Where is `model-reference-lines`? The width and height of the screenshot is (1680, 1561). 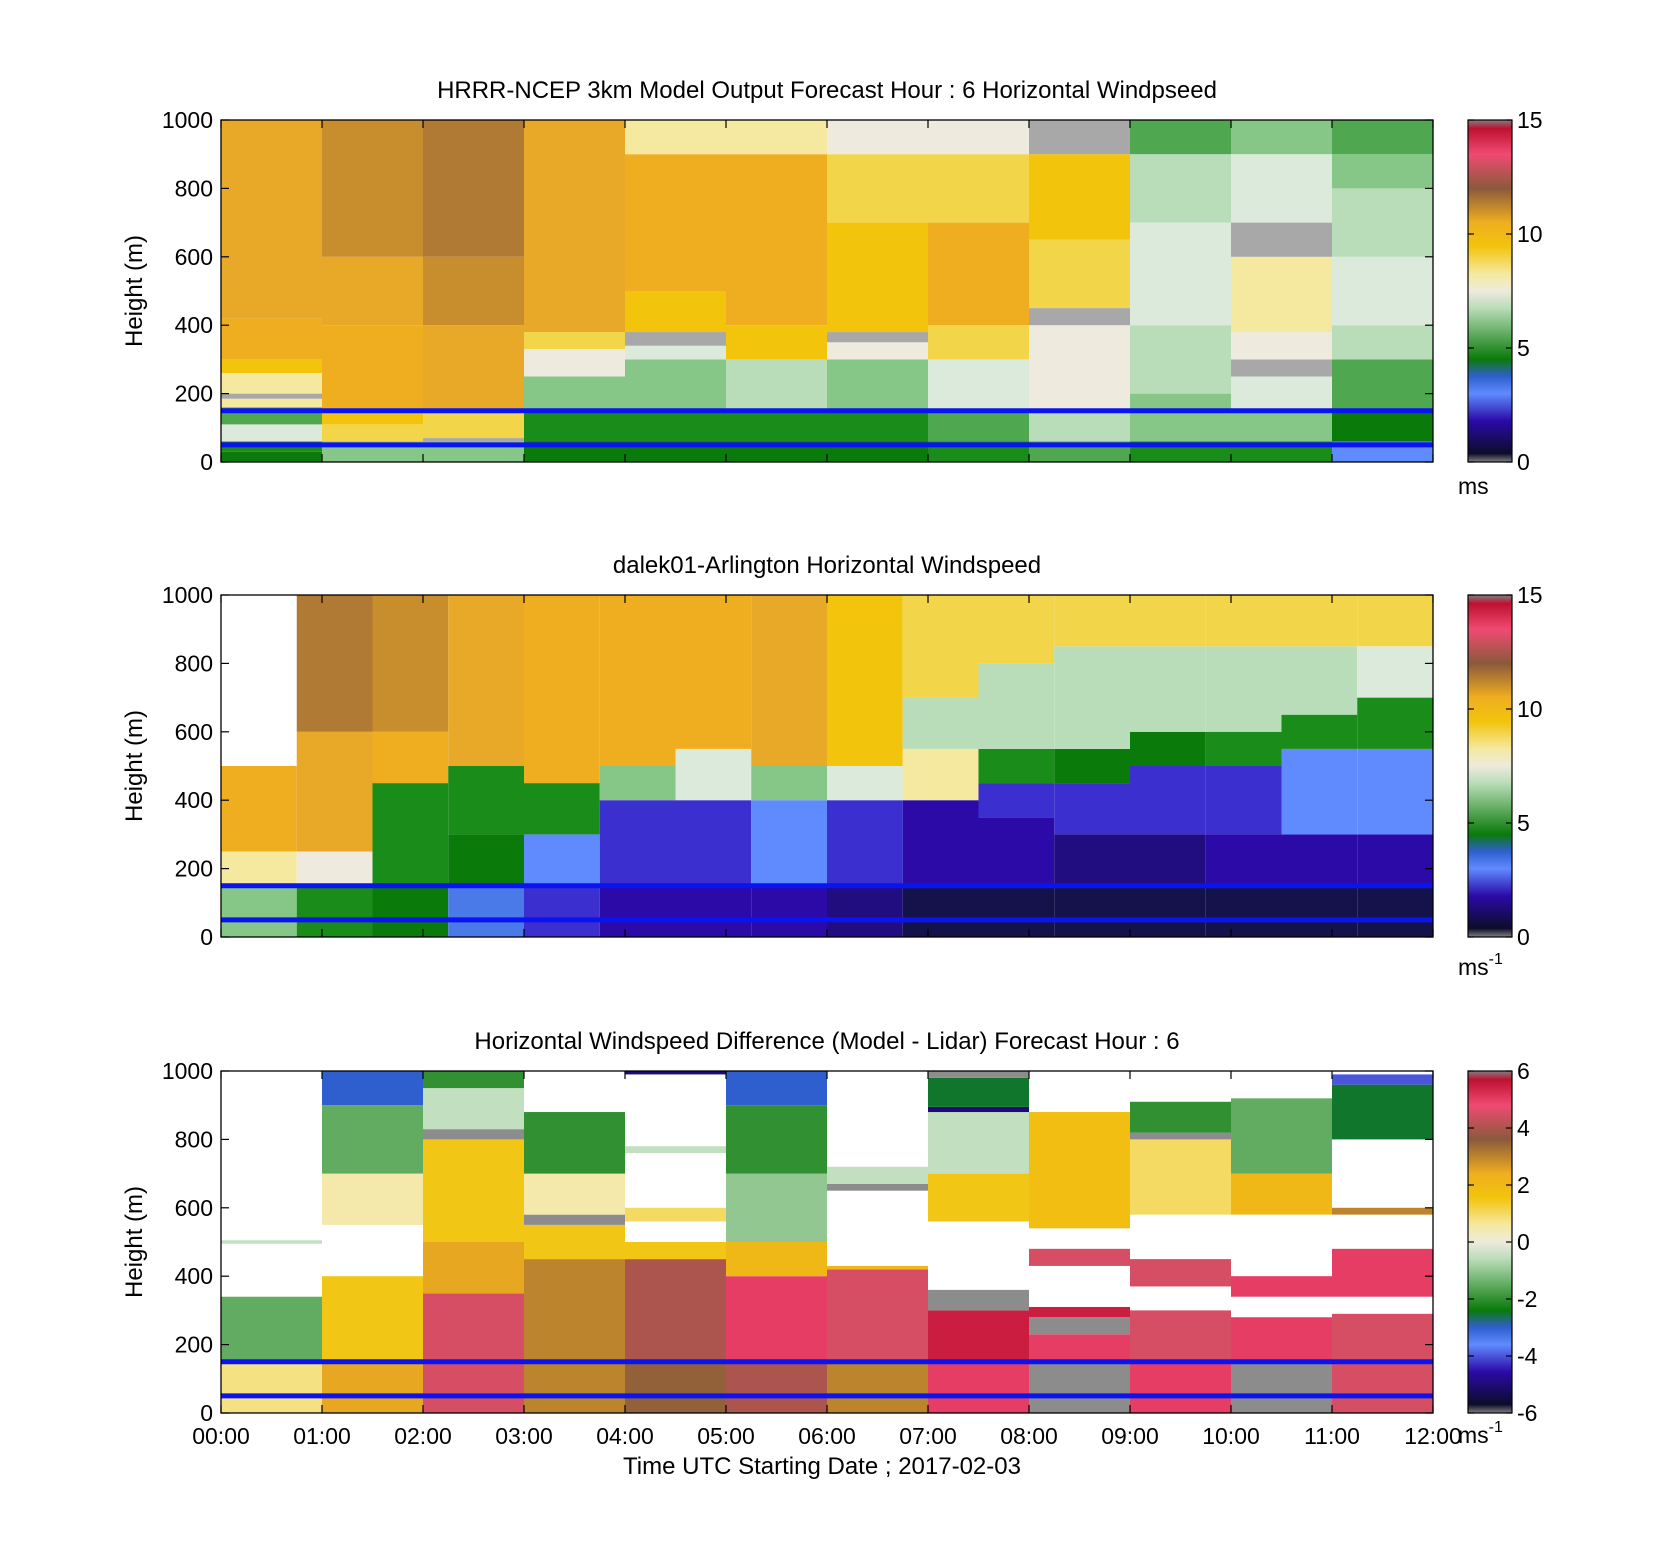 model-reference-lines is located at coordinates (827, 428).